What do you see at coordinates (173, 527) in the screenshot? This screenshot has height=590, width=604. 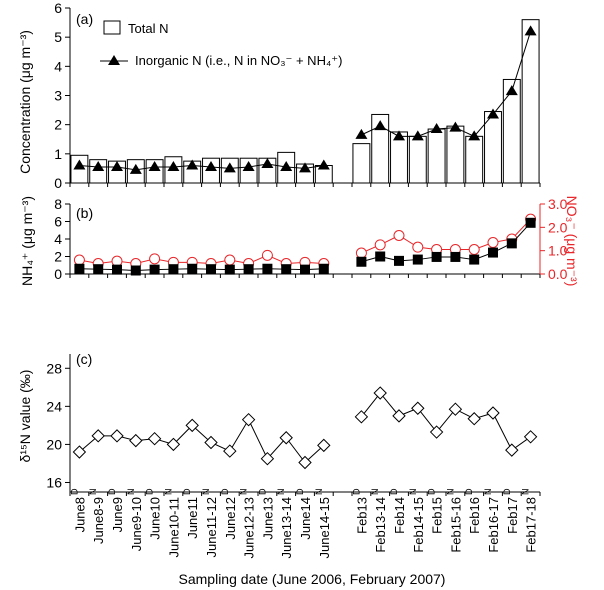 I see `x-tick-label: June10-11` at bounding box center [173, 527].